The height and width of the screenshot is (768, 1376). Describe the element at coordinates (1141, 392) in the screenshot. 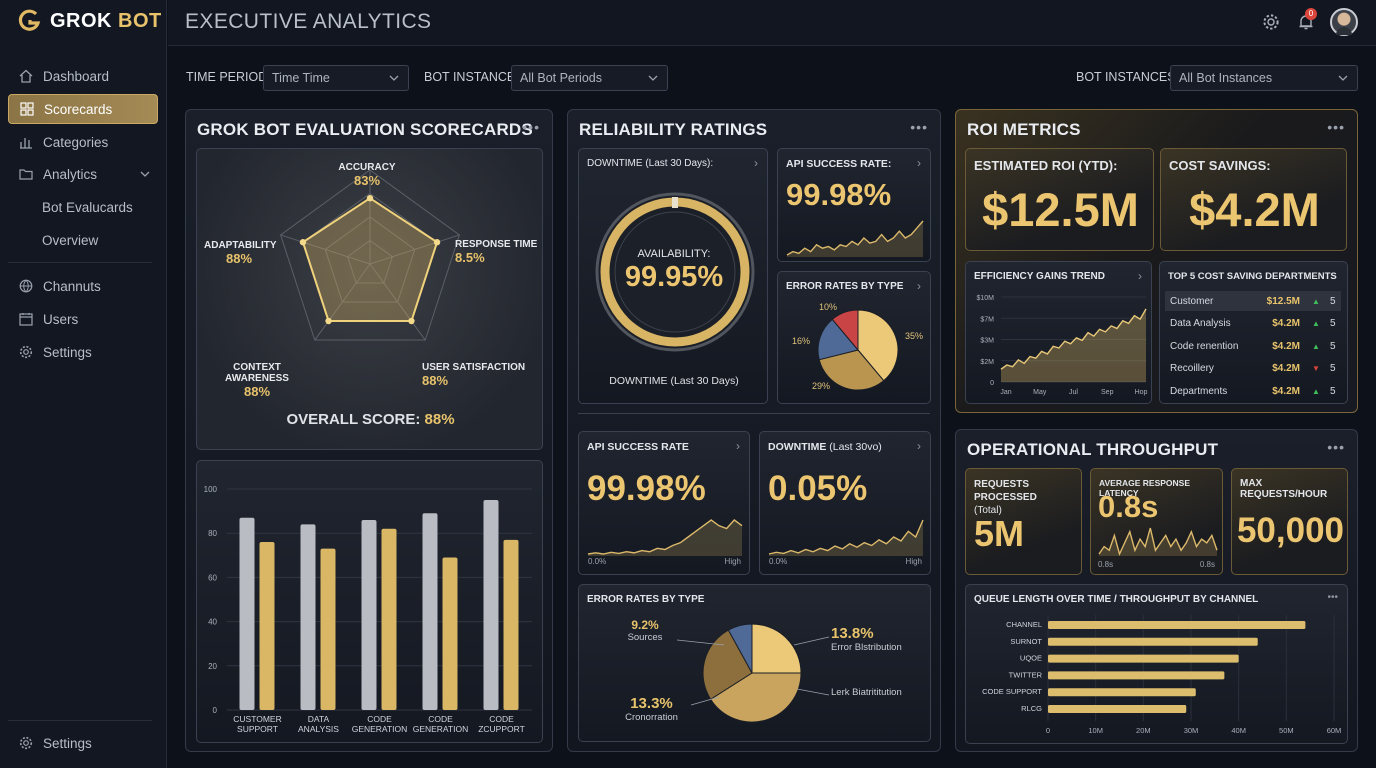

I see `x-tick-label: Hop` at that location.